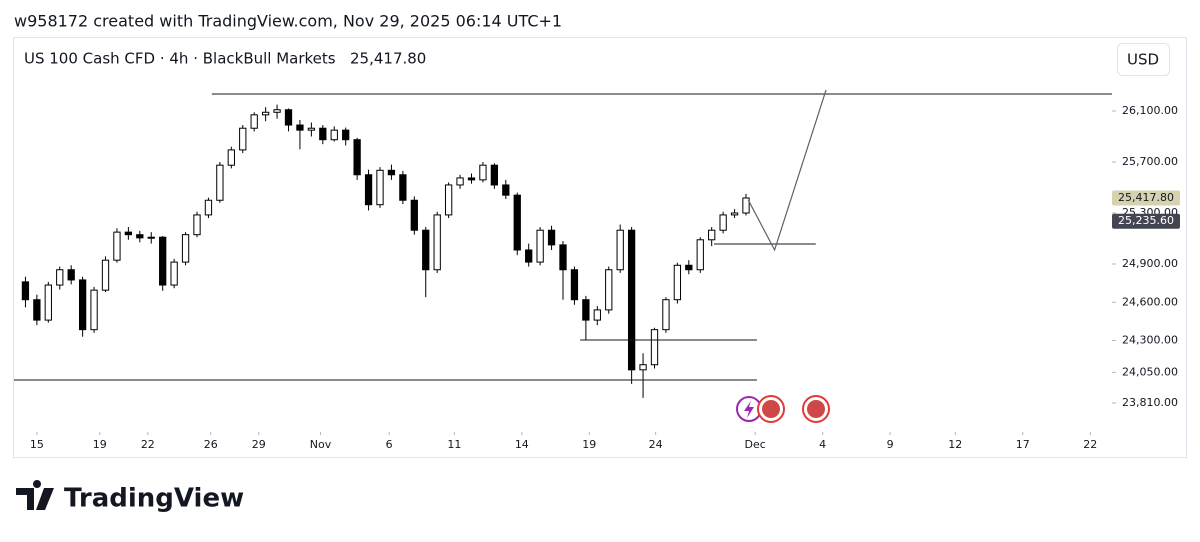  What do you see at coordinates (1150, 263) in the screenshot?
I see `y-tick-label: 24,900.00` at bounding box center [1150, 263].